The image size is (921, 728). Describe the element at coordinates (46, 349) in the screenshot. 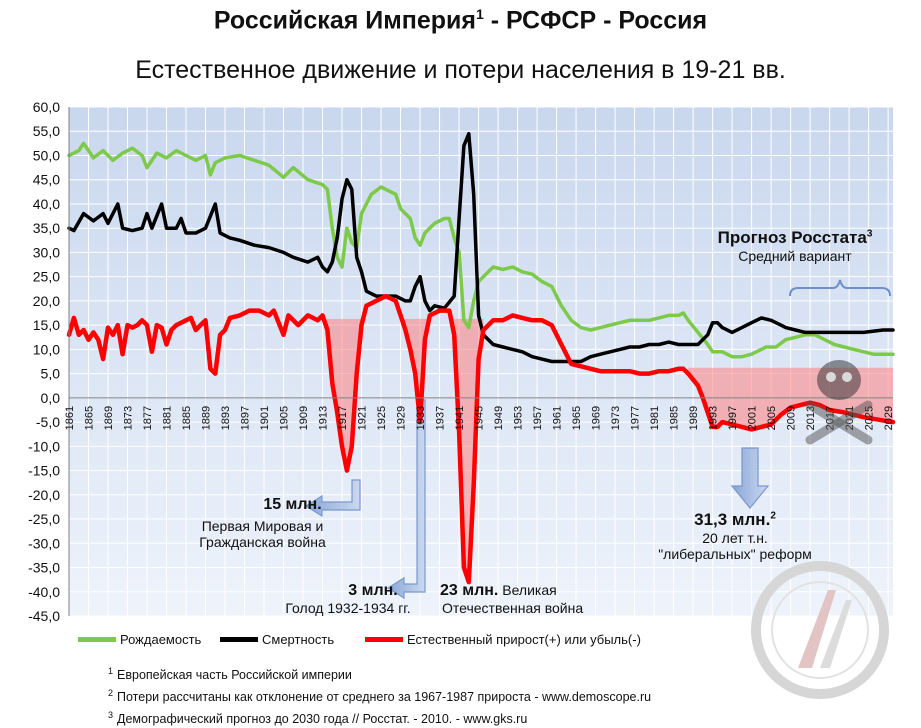

I see `y-tick-label: 10,0` at that location.